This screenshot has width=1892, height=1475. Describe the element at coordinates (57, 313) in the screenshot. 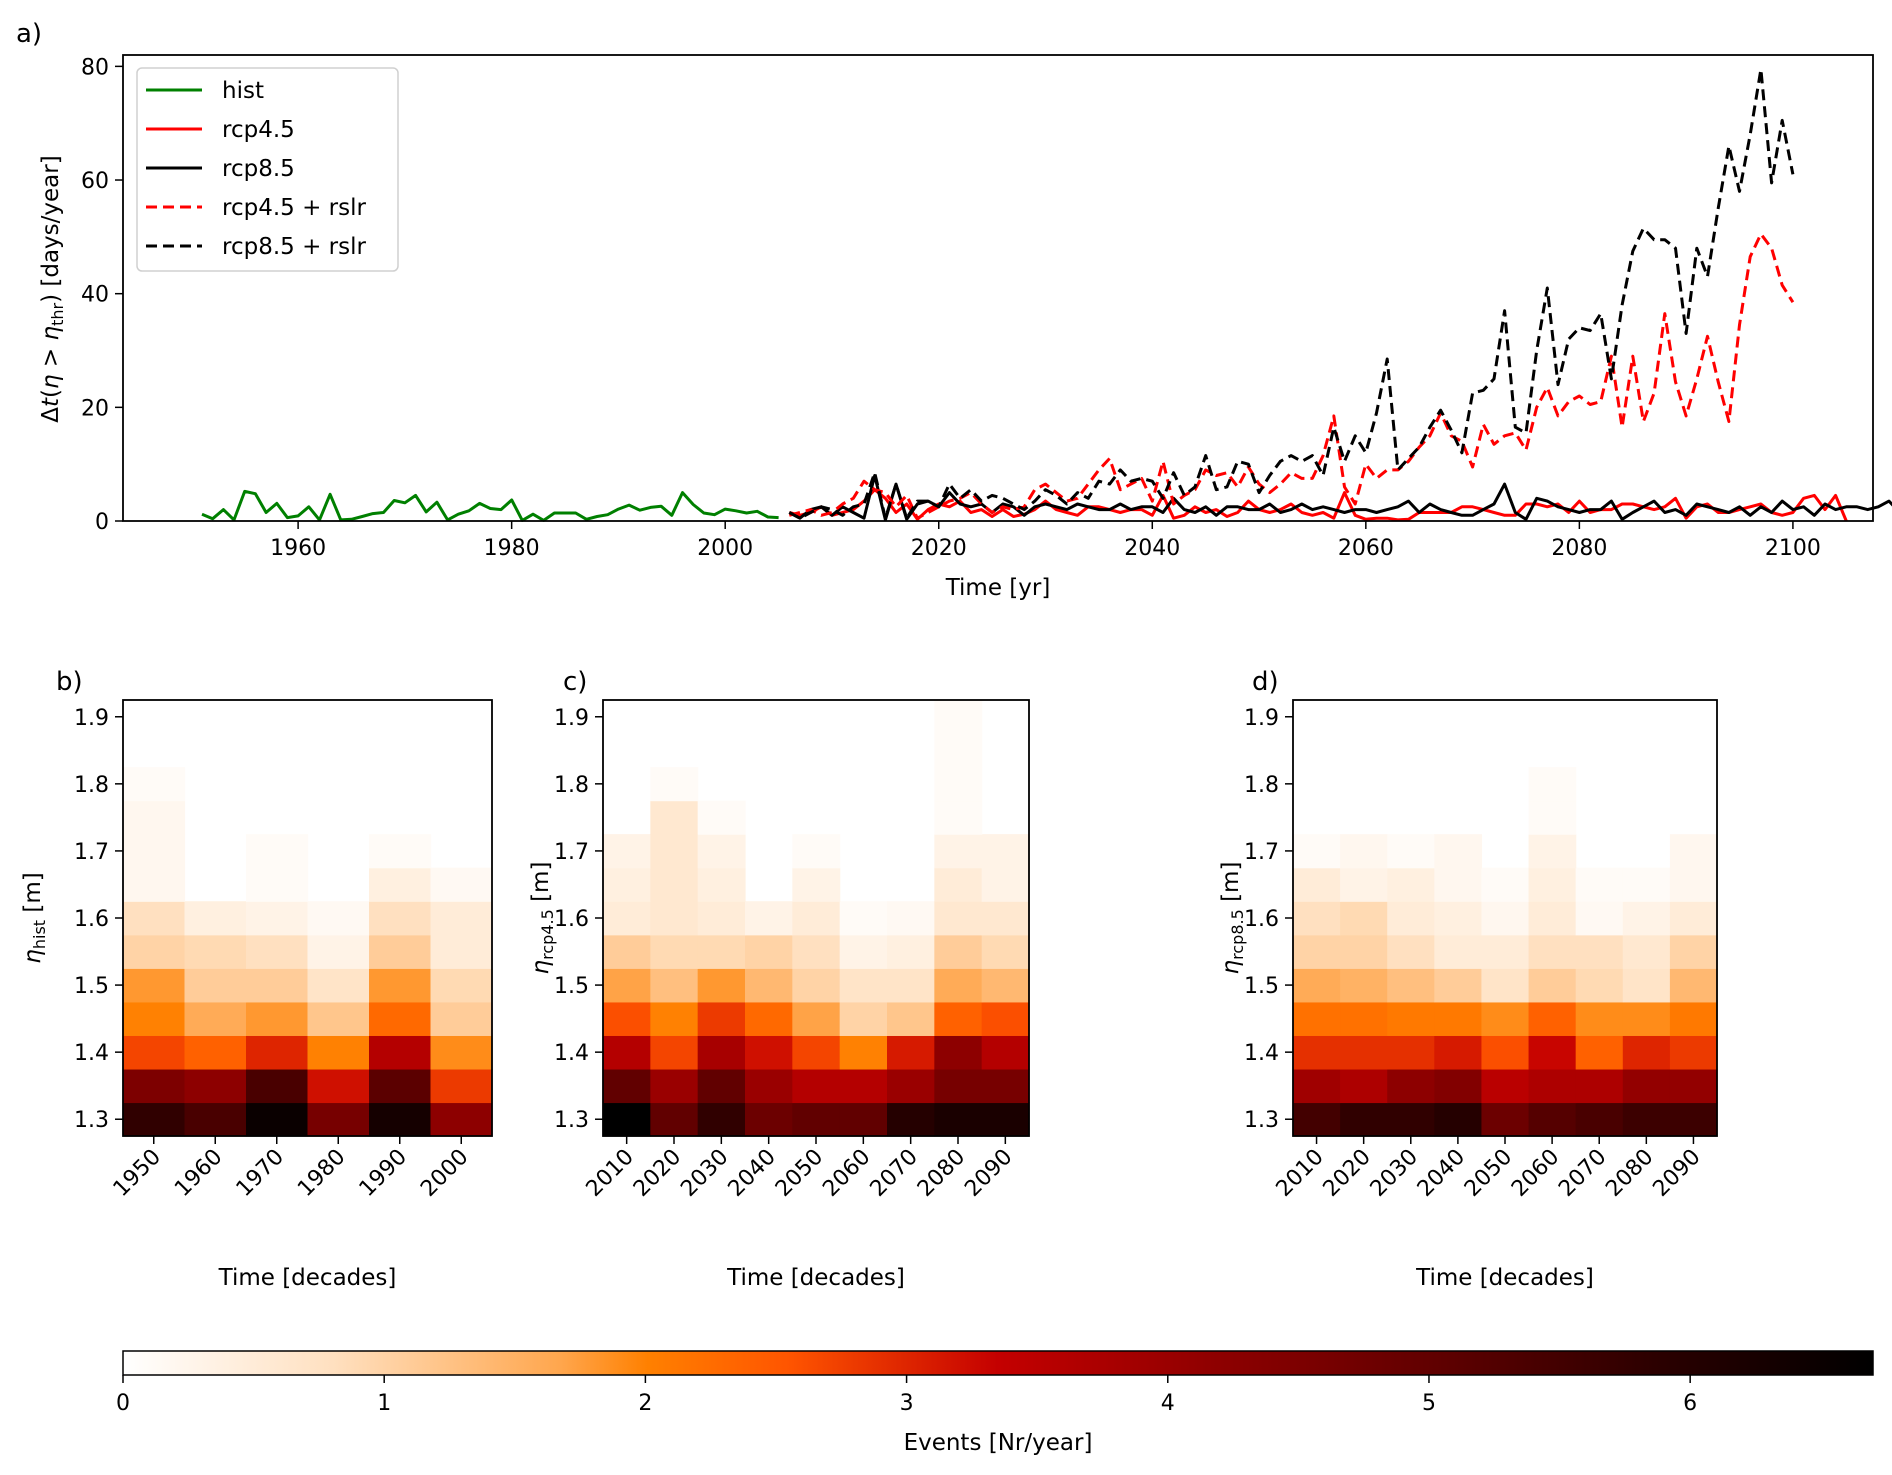

I see `ylabel-sub: thr` at that location.